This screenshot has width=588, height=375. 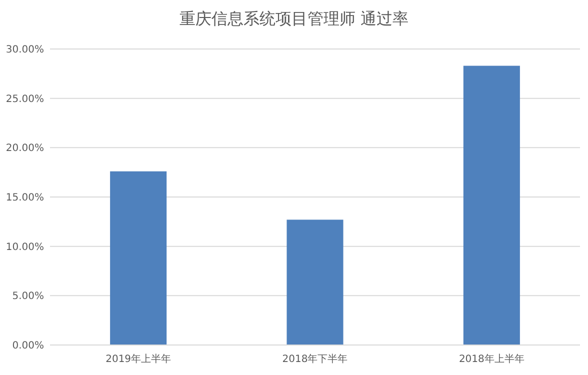 I want to click on y-tick-label: 5.00%, so click(x=28, y=296).